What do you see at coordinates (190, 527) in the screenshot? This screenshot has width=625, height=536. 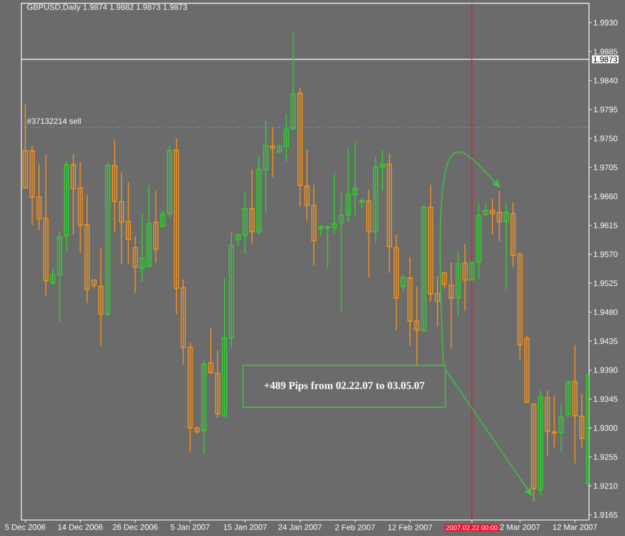 I see `x-tick-label: 5 Jan 2007` at bounding box center [190, 527].